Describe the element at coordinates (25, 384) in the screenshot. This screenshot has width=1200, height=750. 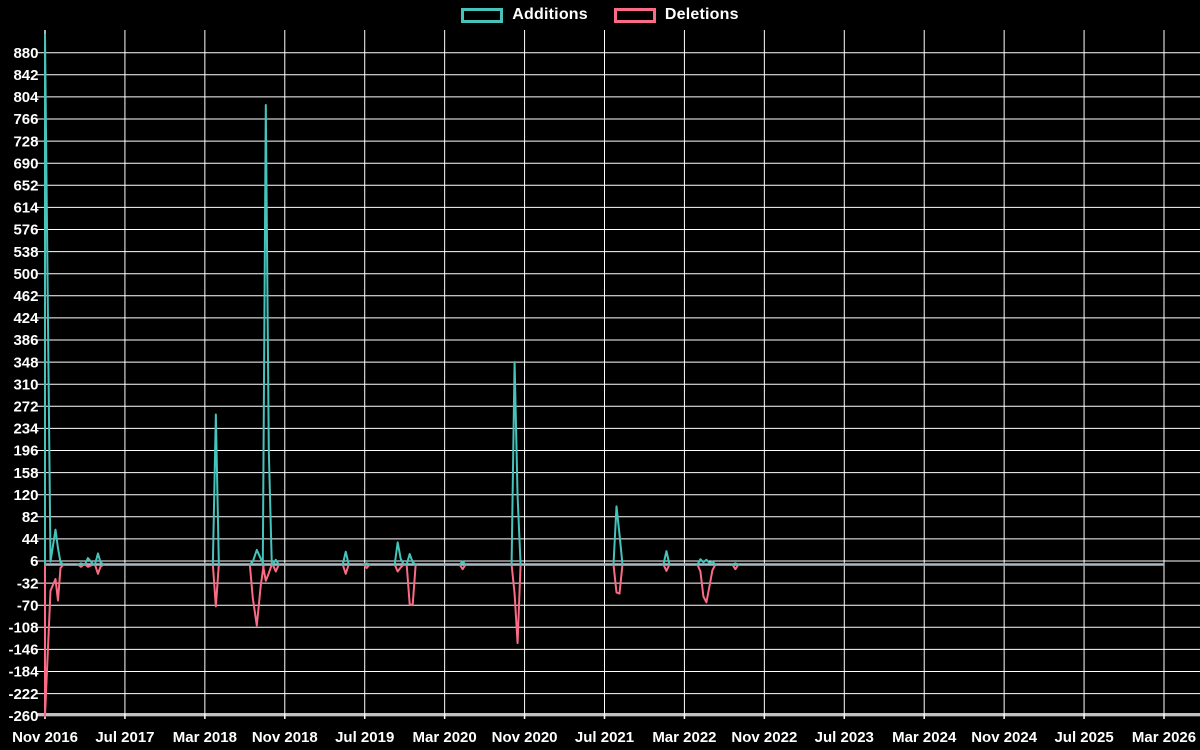
I see `y-tick-label: 310` at that location.